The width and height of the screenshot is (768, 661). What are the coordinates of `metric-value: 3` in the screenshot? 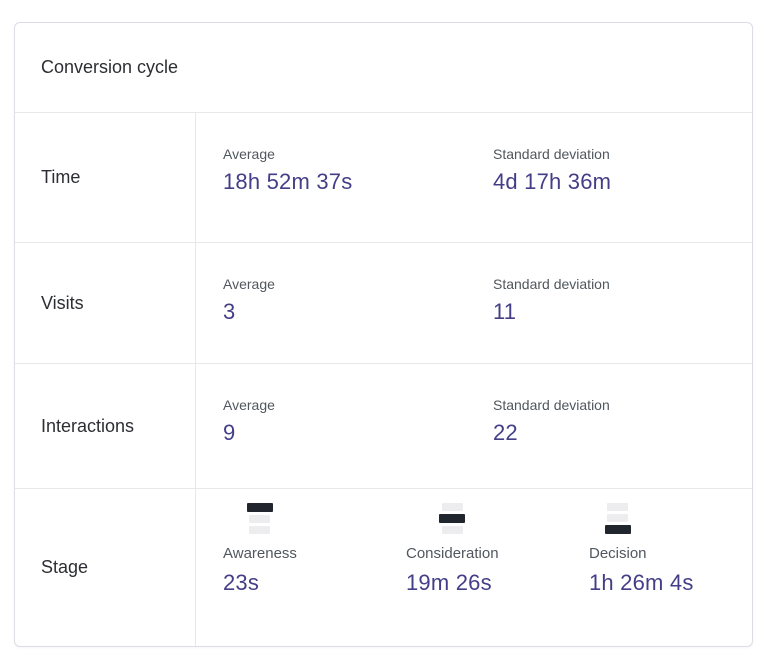 It's located at (229, 311).